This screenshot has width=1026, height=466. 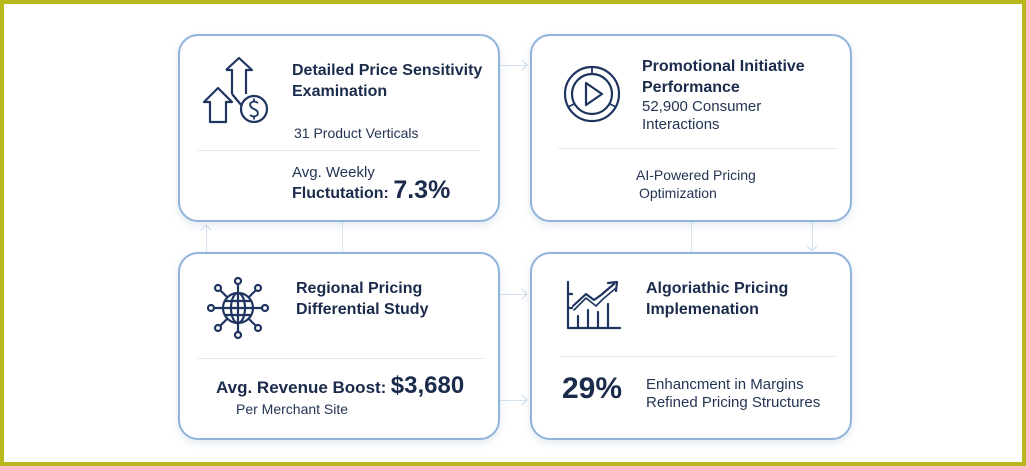 I want to click on card-title: Algoriathic Pricing Implemenation, so click(x=717, y=299).